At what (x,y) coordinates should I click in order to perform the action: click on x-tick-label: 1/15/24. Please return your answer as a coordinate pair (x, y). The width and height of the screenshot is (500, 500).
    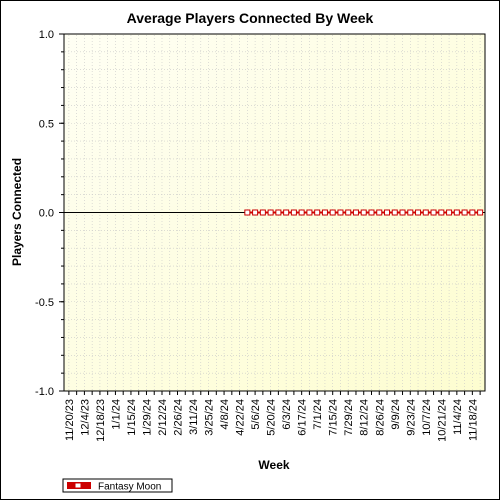
    Looking at the image, I should click on (132, 417).